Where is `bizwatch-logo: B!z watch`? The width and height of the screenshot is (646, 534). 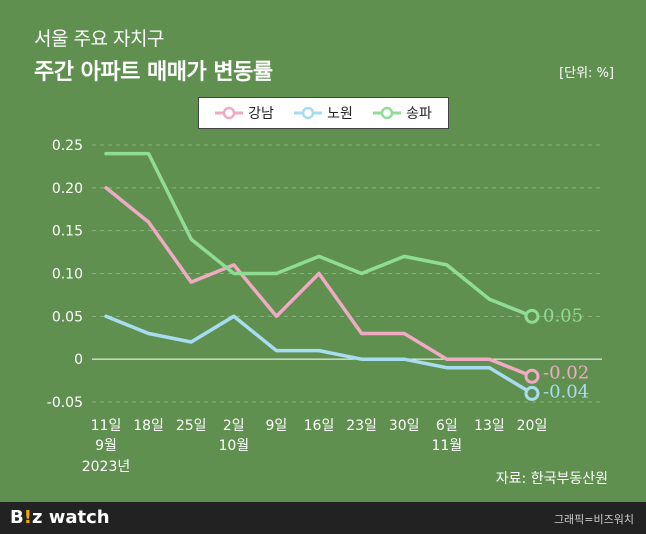 bizwatch-logo: B!z watch is located at coordinates (60, 517).